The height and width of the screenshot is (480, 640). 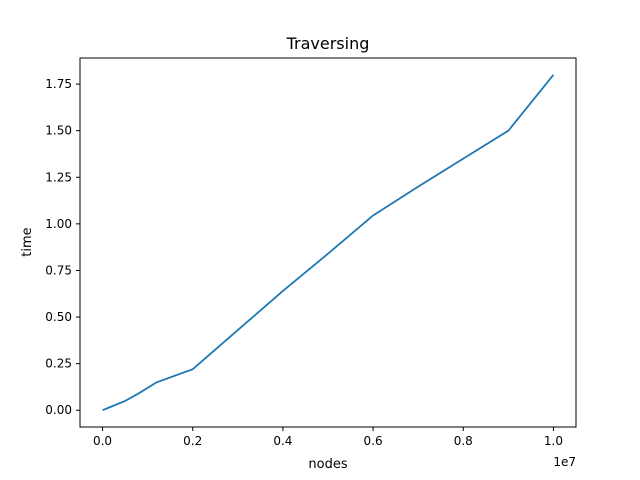 What do you see at coordinates (58, 177) in the screenshot?
I see `y-tick-label: 1.25` at bounding box center [58, 177].